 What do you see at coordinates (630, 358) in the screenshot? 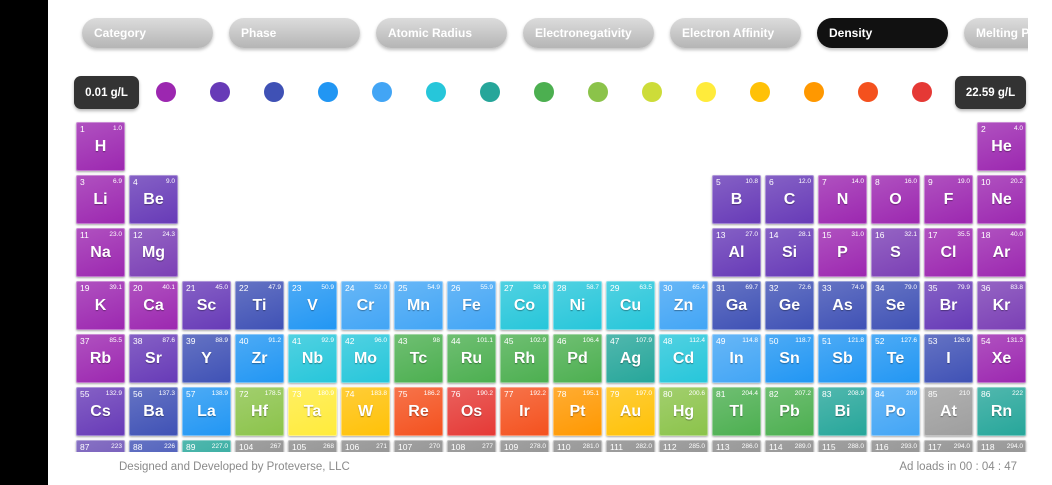
I see `element-tile-ag: 47 107.9 Ag` at bounding box center [630, 358].